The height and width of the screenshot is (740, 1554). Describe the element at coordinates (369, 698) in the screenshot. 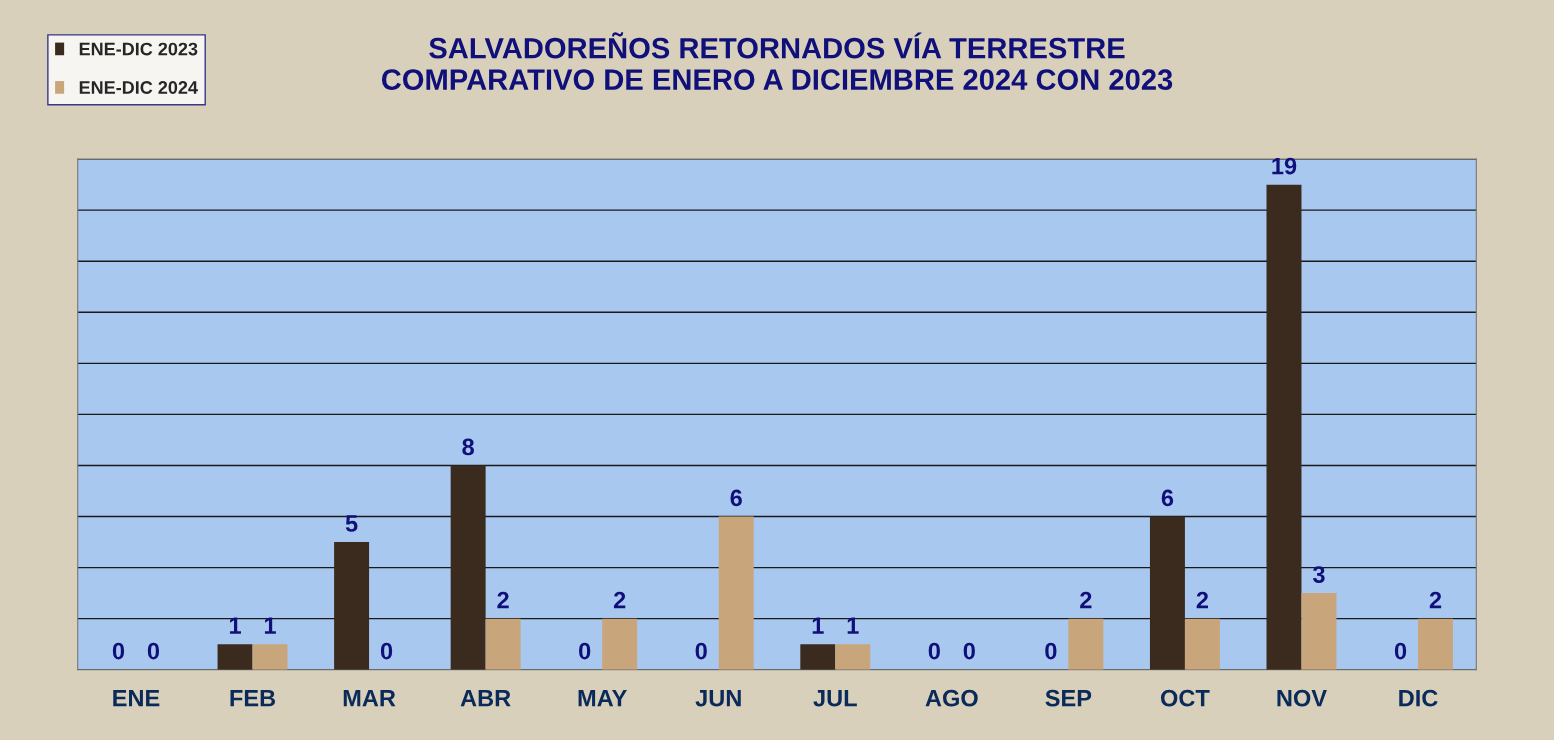

I see `x-tick-label: MAR` at that location.